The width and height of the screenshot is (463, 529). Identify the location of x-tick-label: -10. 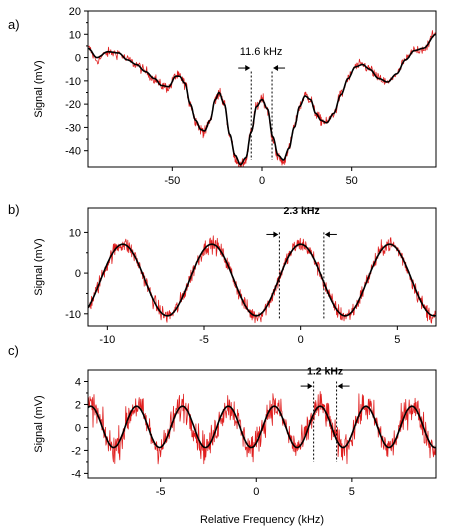
(107, 340).